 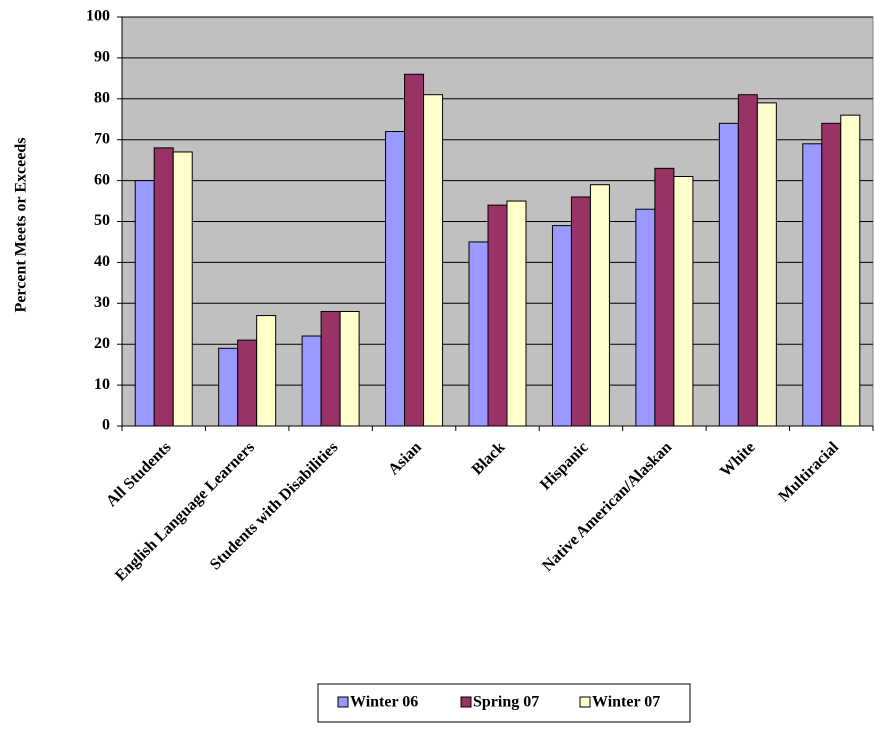 I want to click on x-tick-label: Hispanic, so click(x=564, y=466).